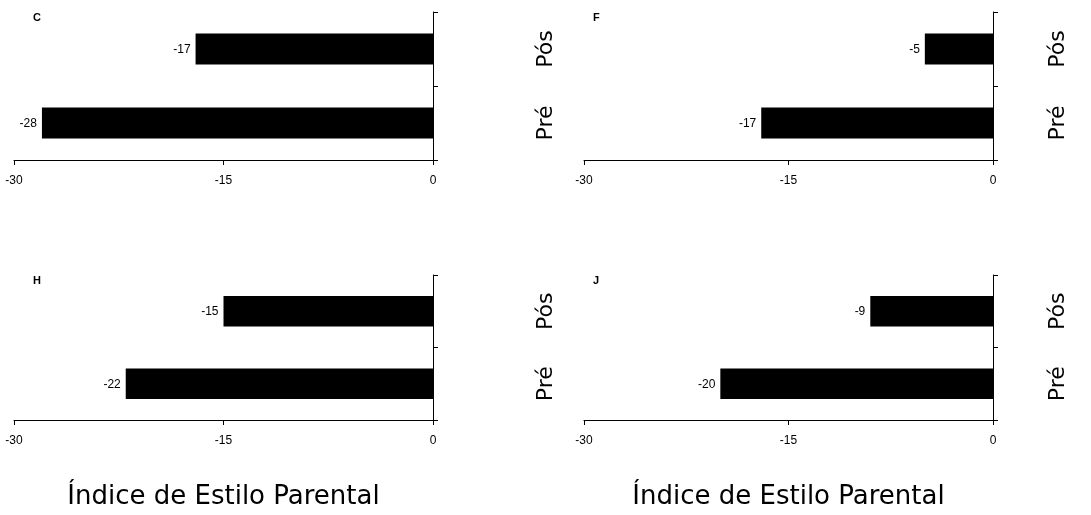  What do you see at coordinates (37, 279) in the screenshot?
I see `chart-title: H` at bounding box center [37, 279].